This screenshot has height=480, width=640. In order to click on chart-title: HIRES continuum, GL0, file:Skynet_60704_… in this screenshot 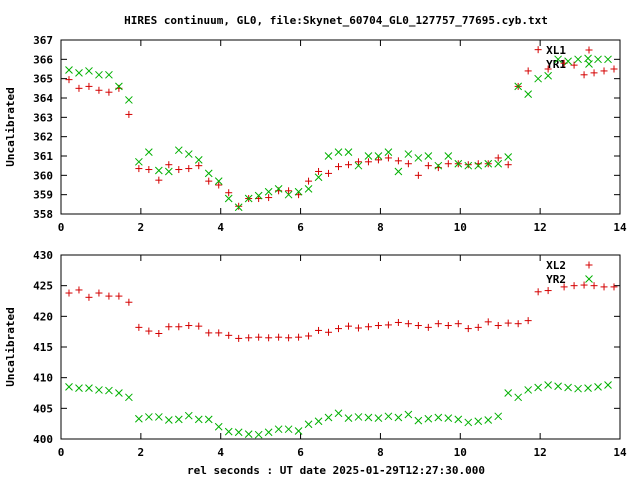, I will do `click(336, 20)`.